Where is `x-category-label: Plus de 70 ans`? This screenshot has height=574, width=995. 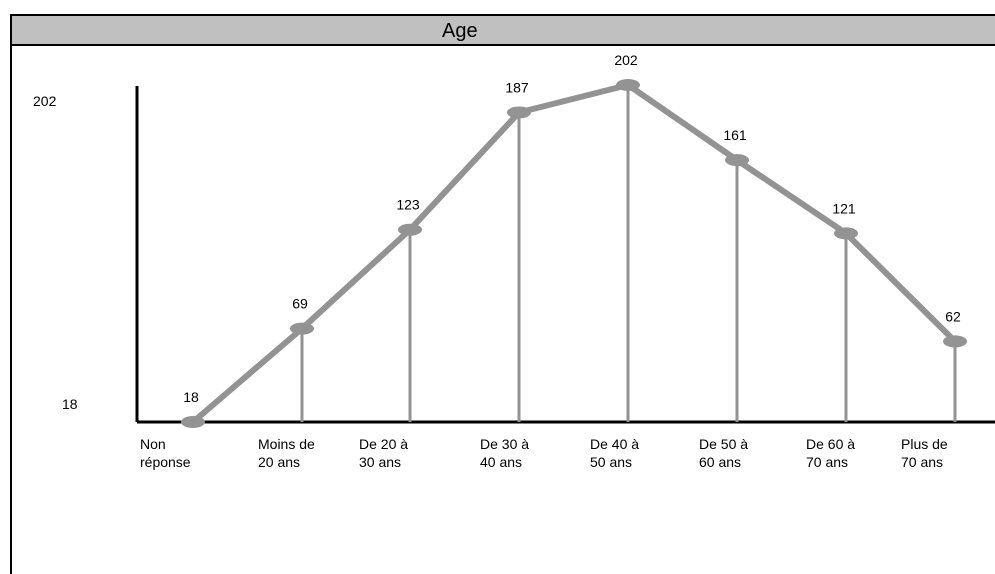
x-category-label: Plus de 70 ans is located at coordinates (924, 453).